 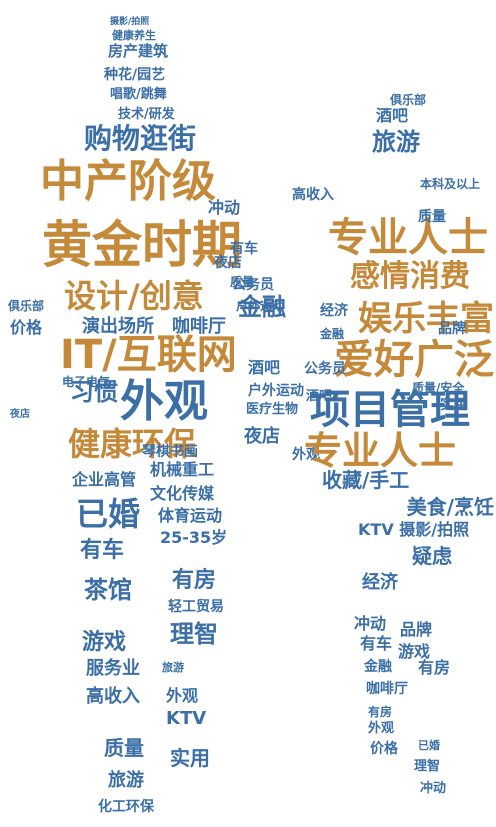 I want to click on cloud-word: KTV, so click(x=186, y=718).